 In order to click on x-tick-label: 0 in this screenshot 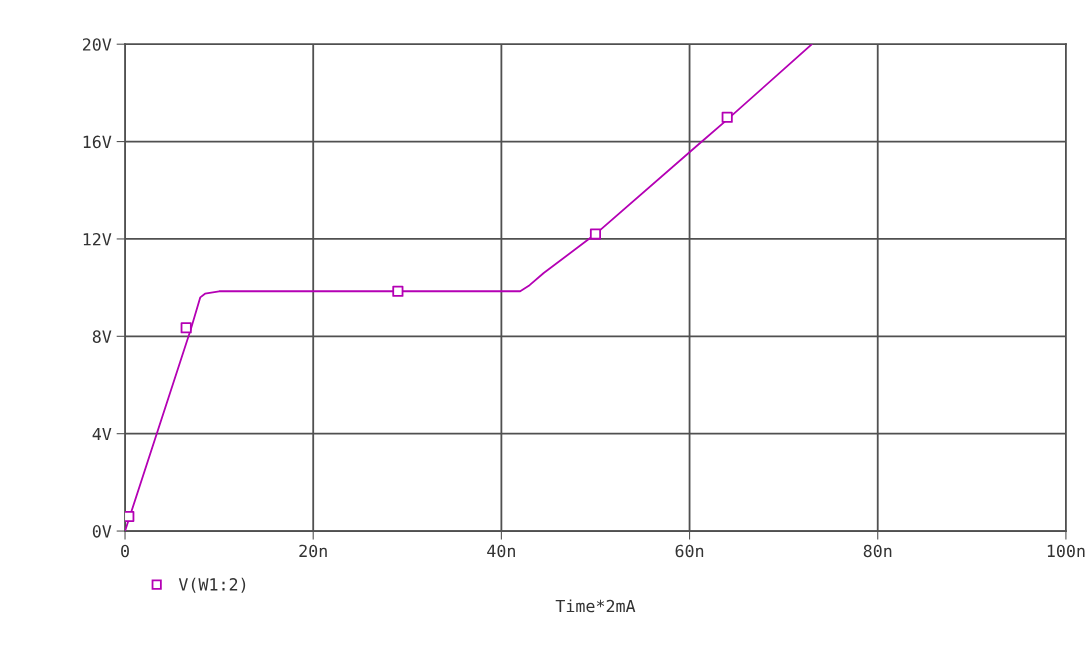, I will do `click(125, 551)`.